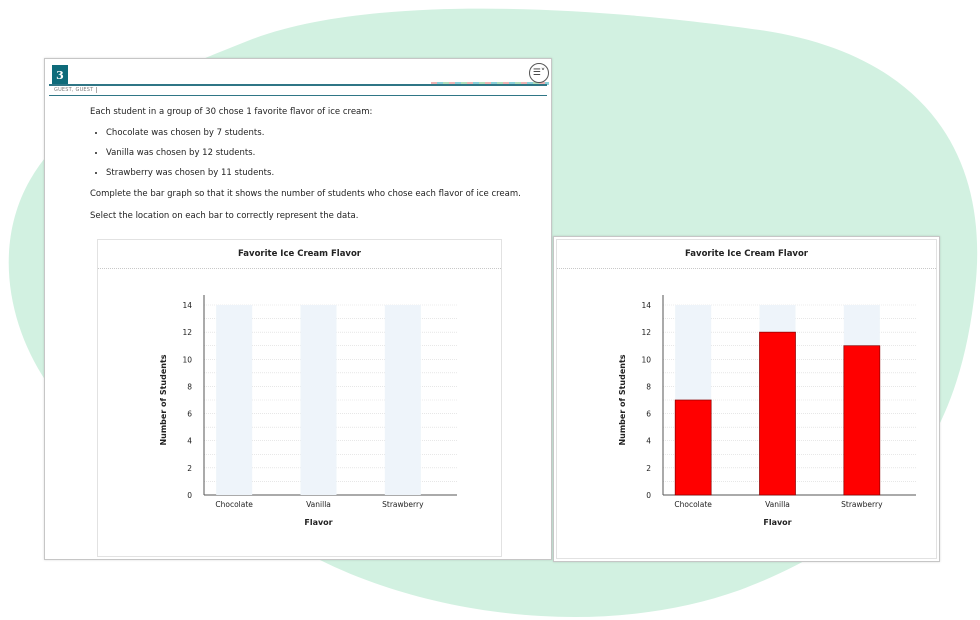  What do you see at coordinates (298, 85) in the screenshot?
I see `header-divider` at bounding box center [298, 85].